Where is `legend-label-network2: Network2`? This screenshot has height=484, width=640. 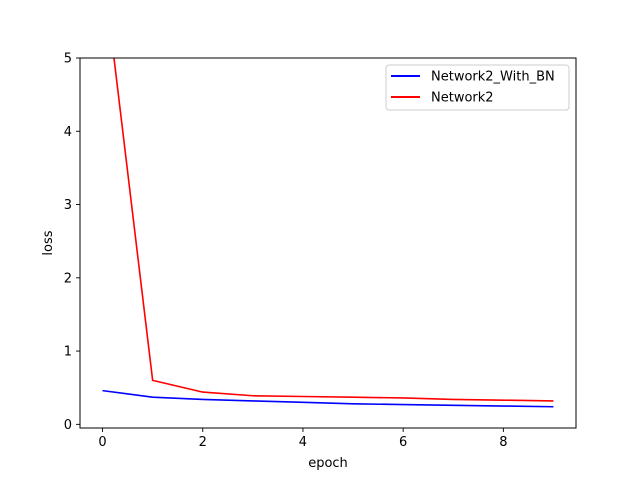
legend-label-network2: Network2 is located at coordinates (462, 98).